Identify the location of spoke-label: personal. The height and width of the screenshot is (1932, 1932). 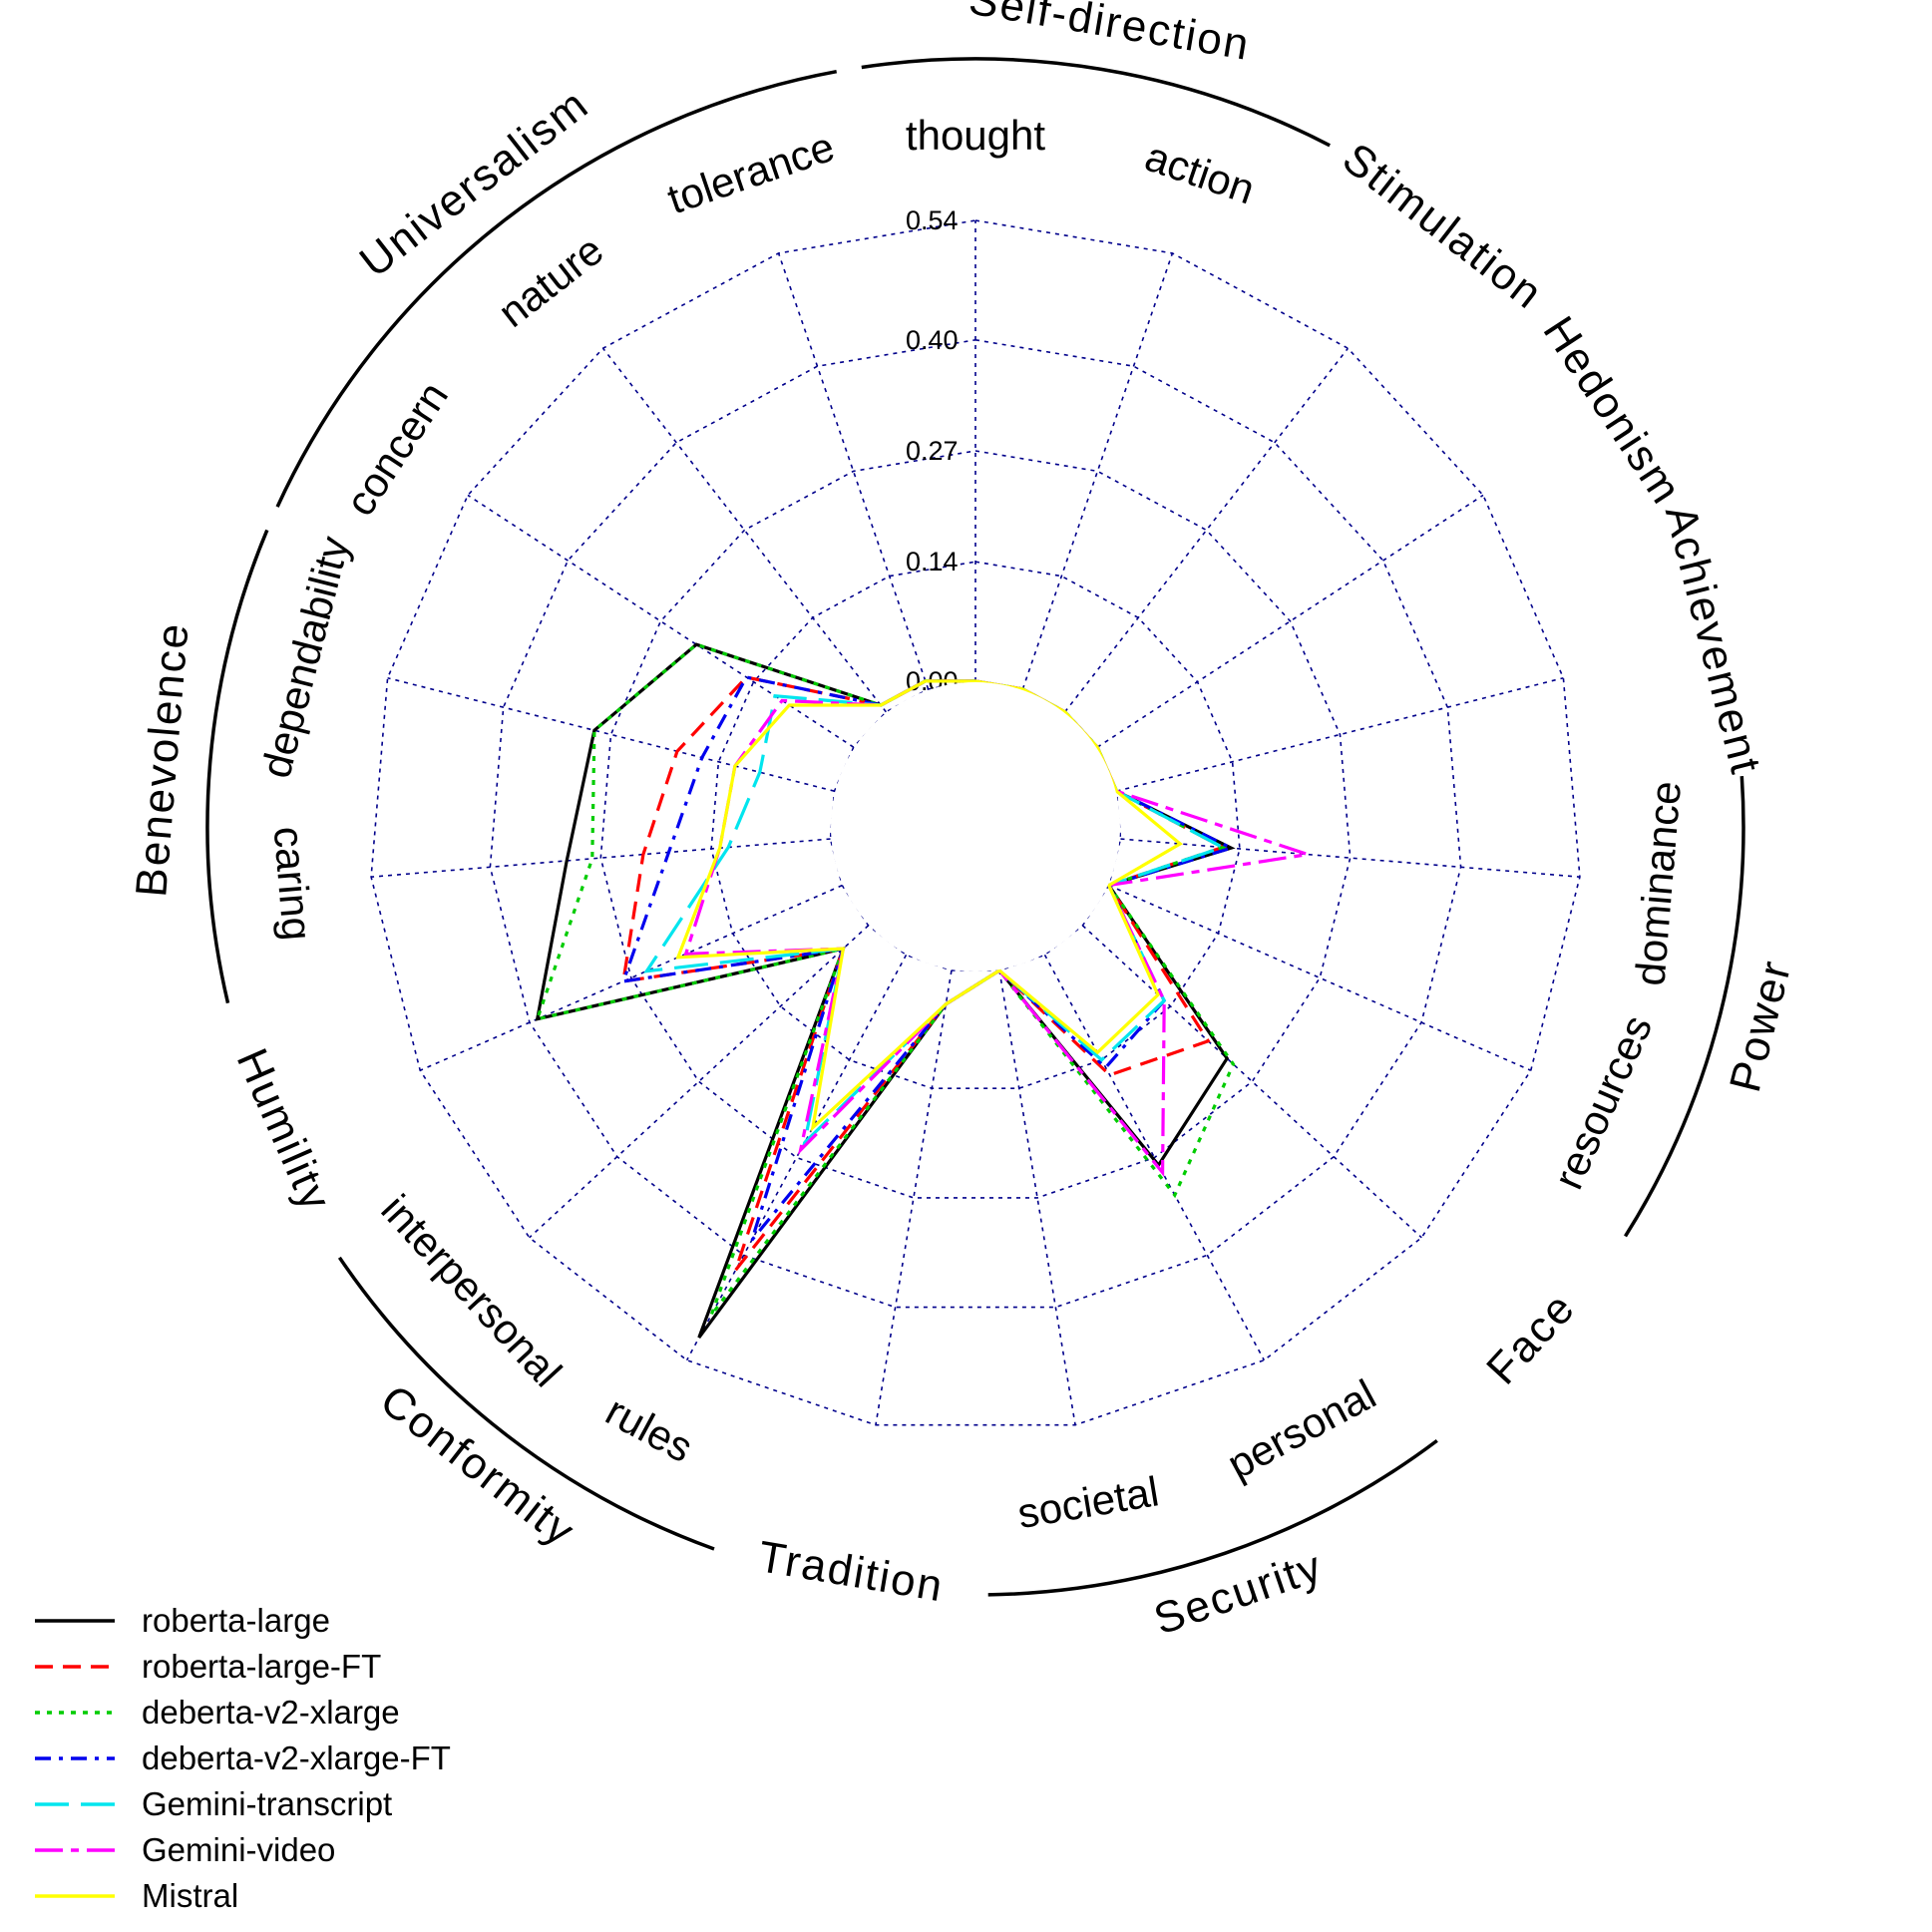
(1302, 1429).